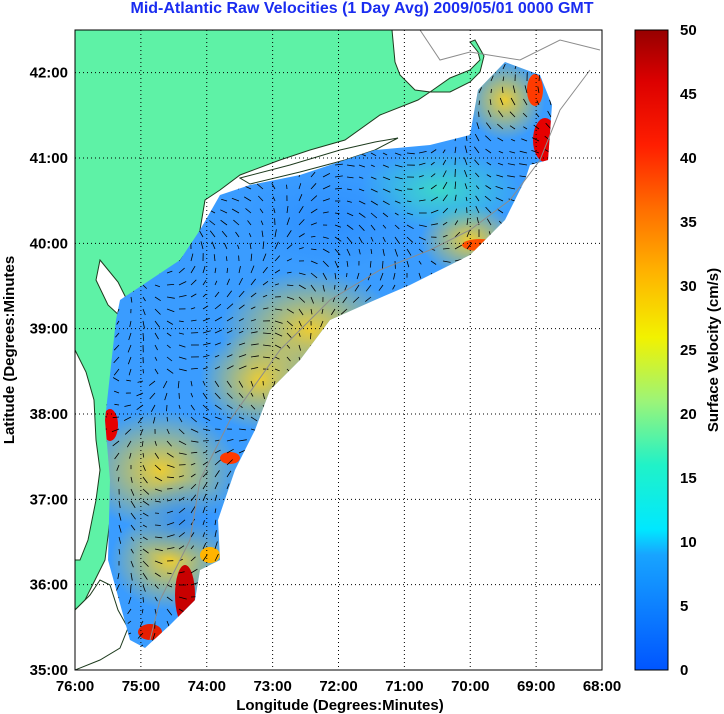 The height and width of the screenshot is (714, 724). I want to click on x-tick-label: 74:00, so click(207, 686).